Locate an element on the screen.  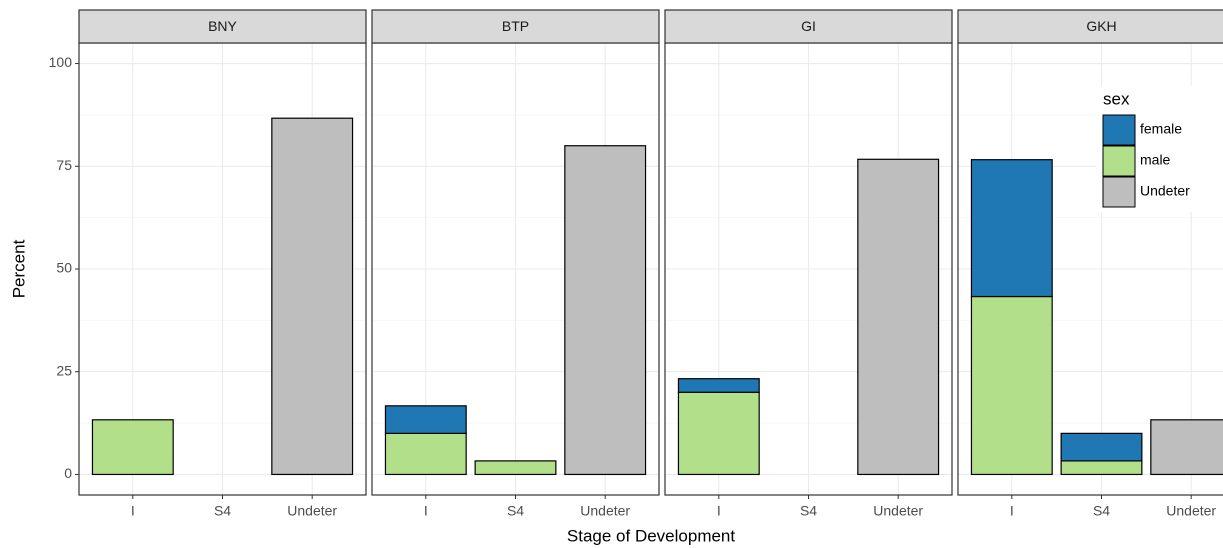
strip-label: BNY is located at coordinates (222, 26).